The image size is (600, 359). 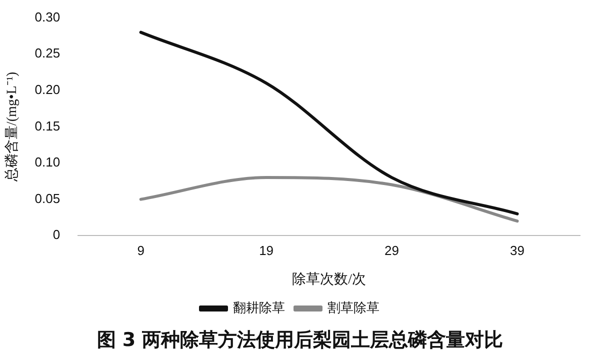 What do you see at coordinates (329, 199) in the screenshot?
I see `line-series` at bounding box center [329, 199].